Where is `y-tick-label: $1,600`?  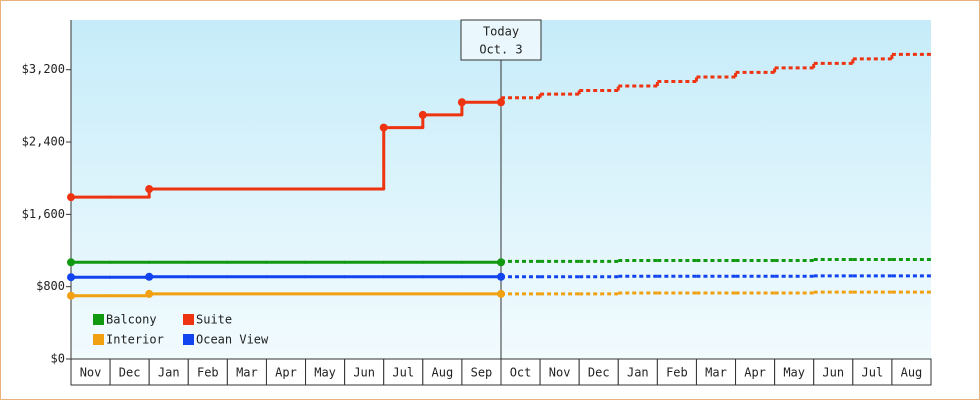 y-tick-label: $1,600 is located at coordinates (43, 214).